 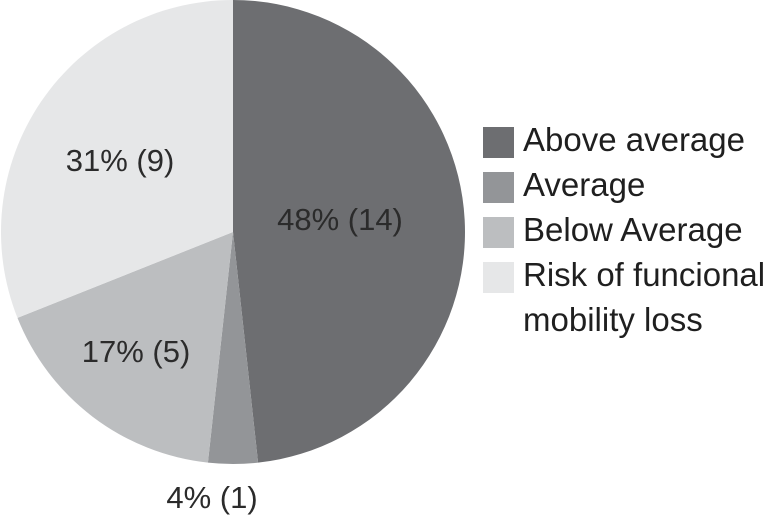 What do you see at coordinates (613, 319) in the screenshot?
I see `legend-label: mobility loss` at bounding box center [613, 319].